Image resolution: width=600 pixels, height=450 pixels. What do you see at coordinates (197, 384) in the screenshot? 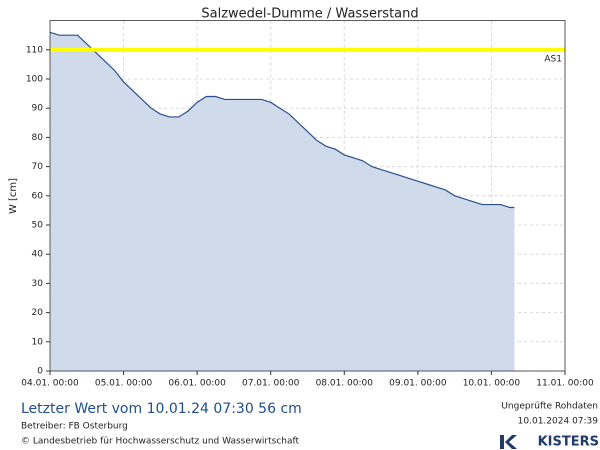
I see `x-tick-label: 06.01. 00:00` at bounding box center [197, 384].